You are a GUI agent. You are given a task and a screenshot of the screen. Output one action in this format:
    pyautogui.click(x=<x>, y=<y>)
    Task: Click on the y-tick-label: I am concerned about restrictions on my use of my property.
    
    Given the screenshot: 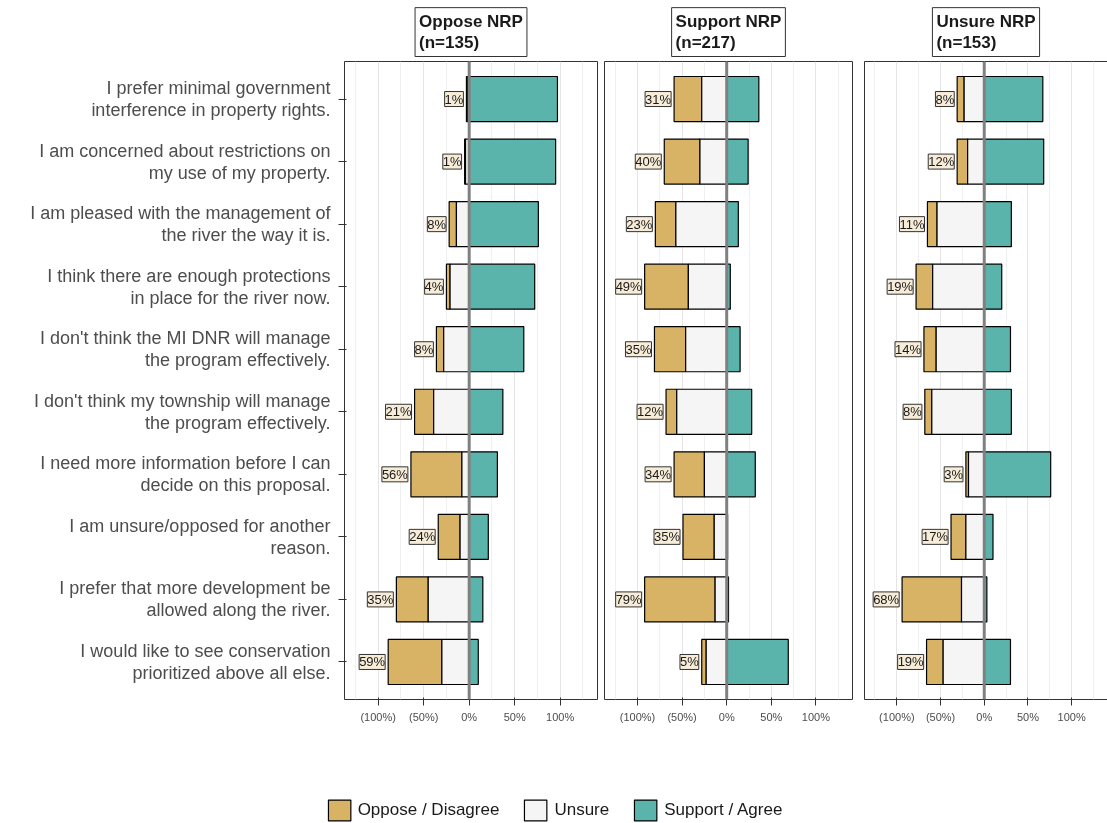 What is the action you would take?
    pyautogui.click(x=185, y=161)
    